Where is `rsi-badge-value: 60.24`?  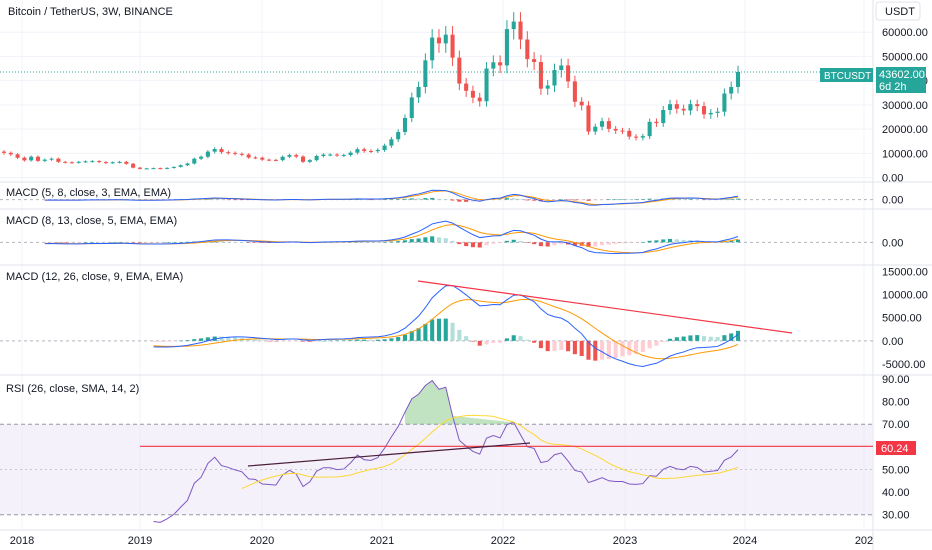 rsi-badge-value: 60.24 is located at coordinates (895, 449).